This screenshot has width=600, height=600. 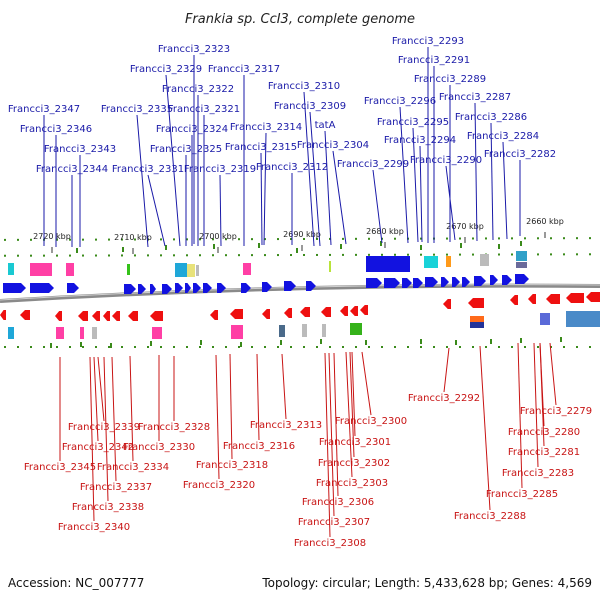 What do you see at coordinates (52, 236) in the screenshot?
I see `tick-label: 2720 kbp` at bounding box center [52, 236].